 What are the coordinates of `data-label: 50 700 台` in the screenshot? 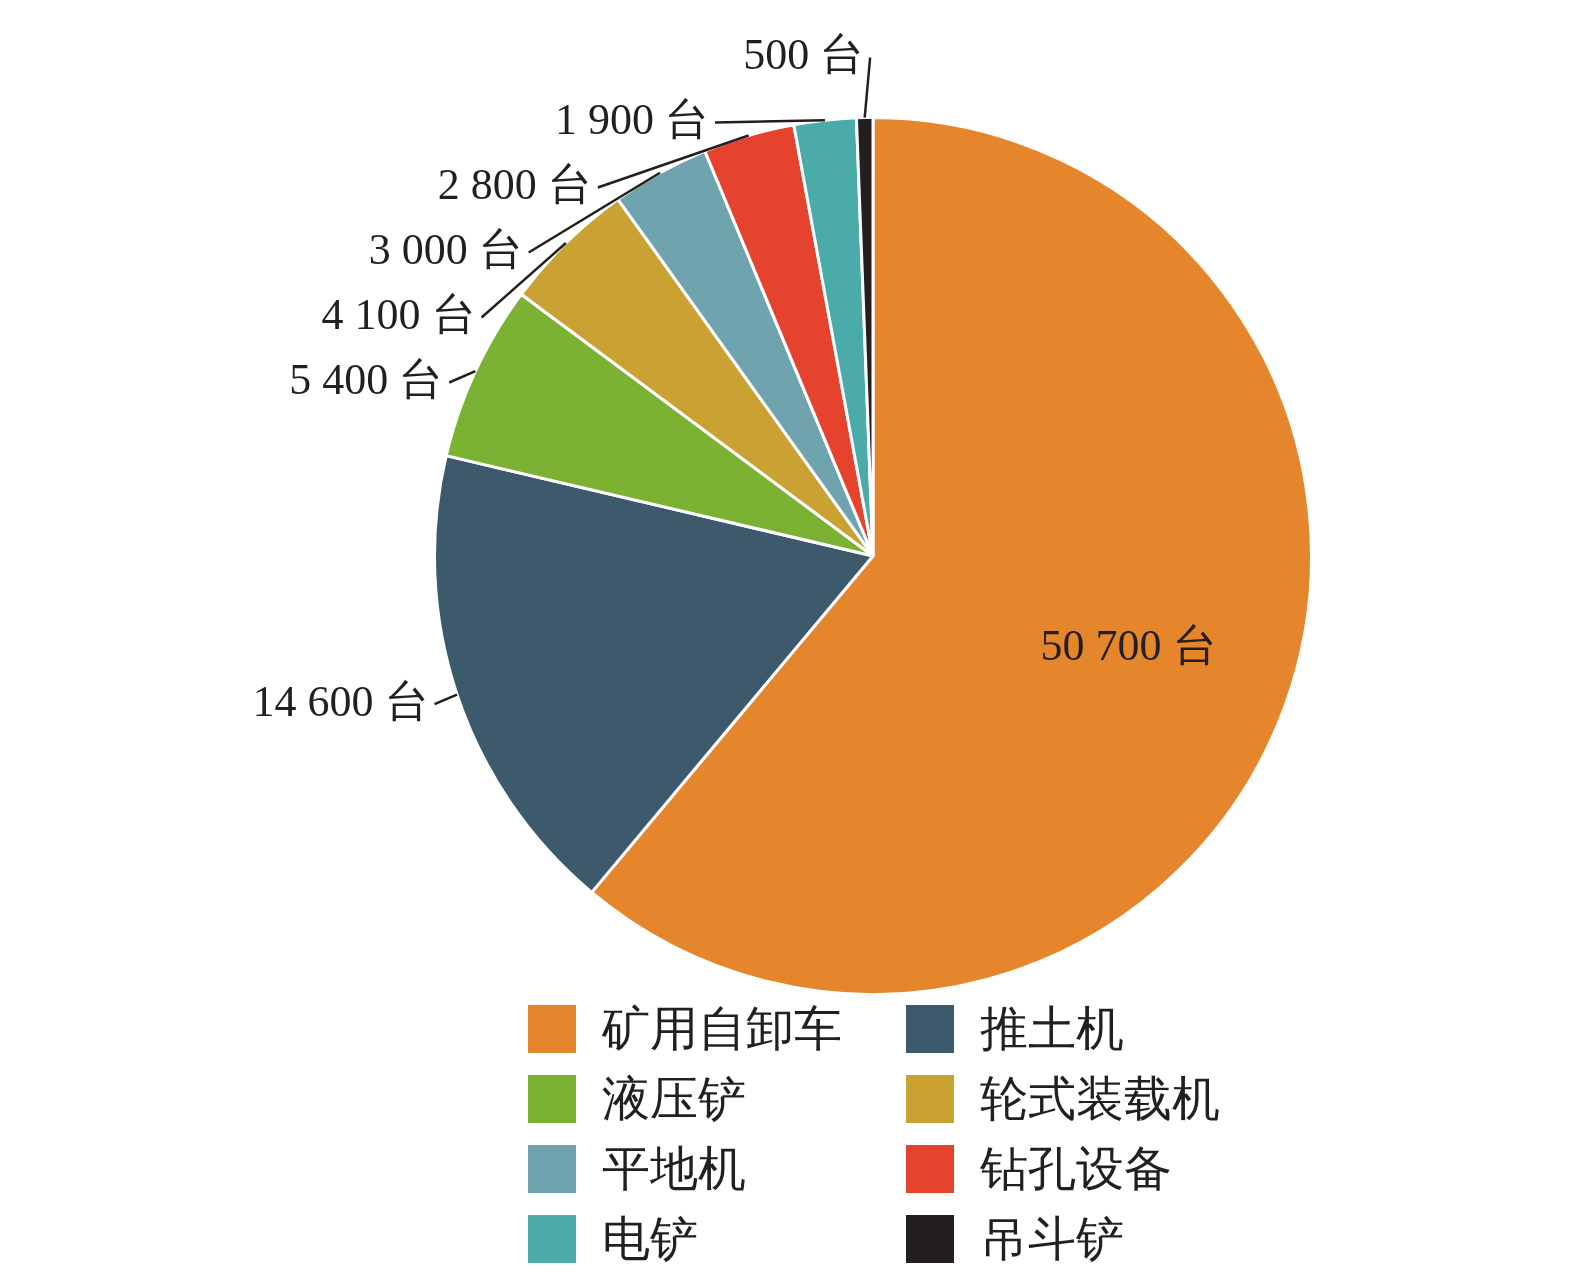 It's located at (1128, 646).